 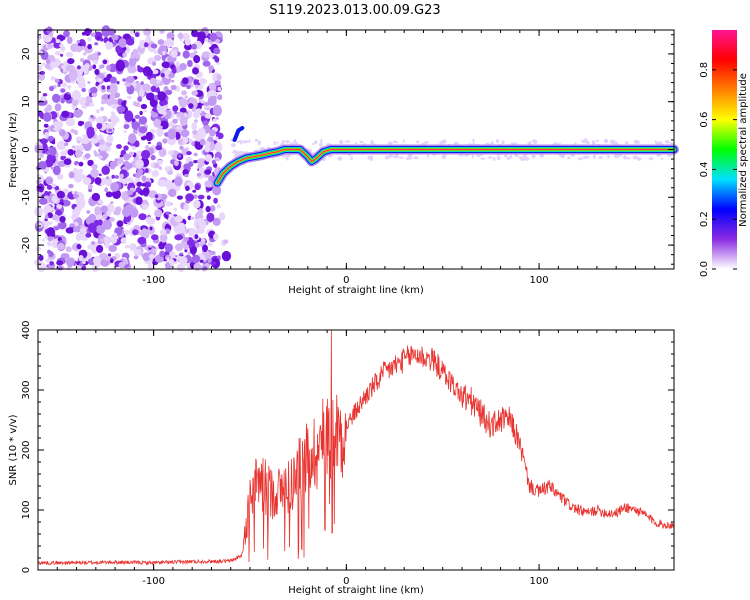 What do you see at coordinates (704, 219) in the screenshot?
I see `colorbar-tick-label: 0.2` at bounding box center [704, 219].